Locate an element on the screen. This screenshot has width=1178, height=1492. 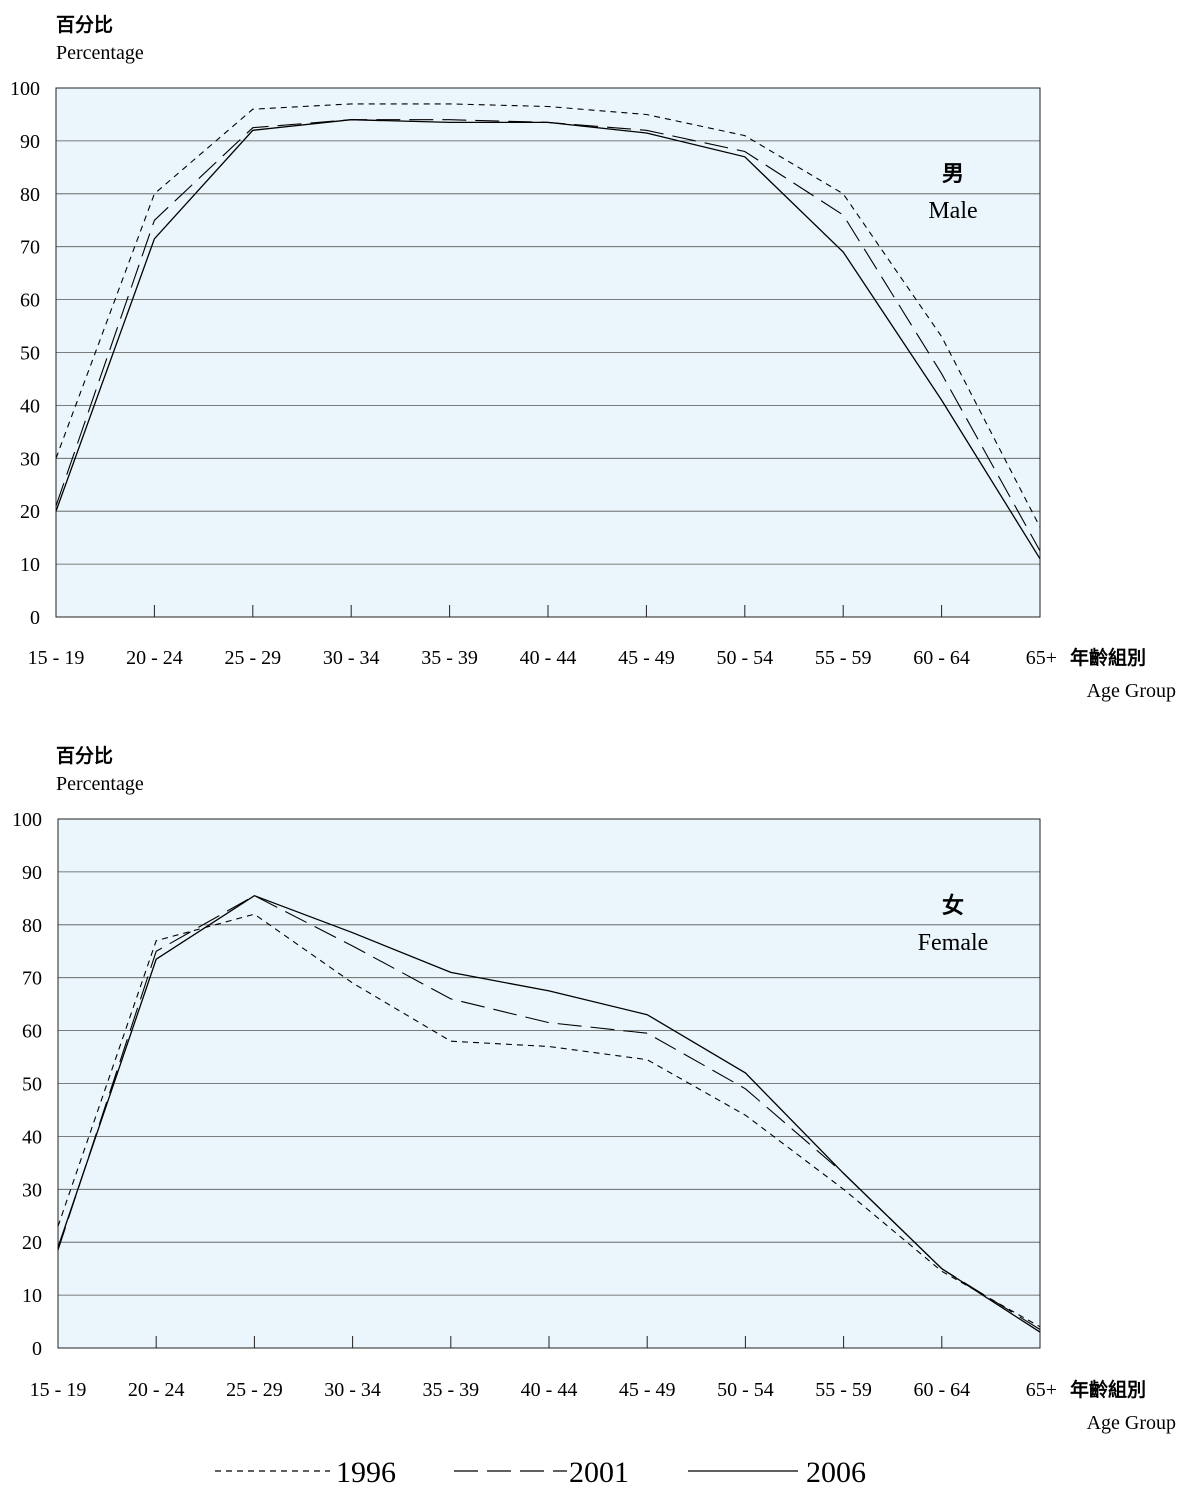
panel-label-zh: 女 is located at coordinates (953, 906).